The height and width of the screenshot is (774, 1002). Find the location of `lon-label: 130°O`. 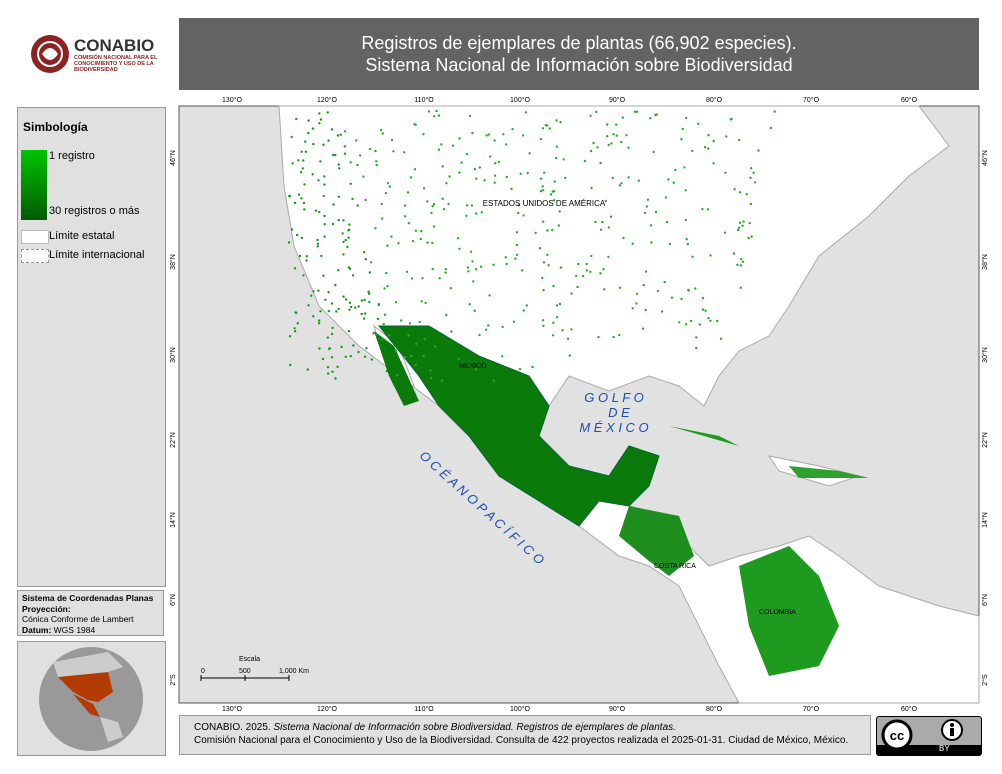

lon-label: 130°O is located at coordinates (232, 100).